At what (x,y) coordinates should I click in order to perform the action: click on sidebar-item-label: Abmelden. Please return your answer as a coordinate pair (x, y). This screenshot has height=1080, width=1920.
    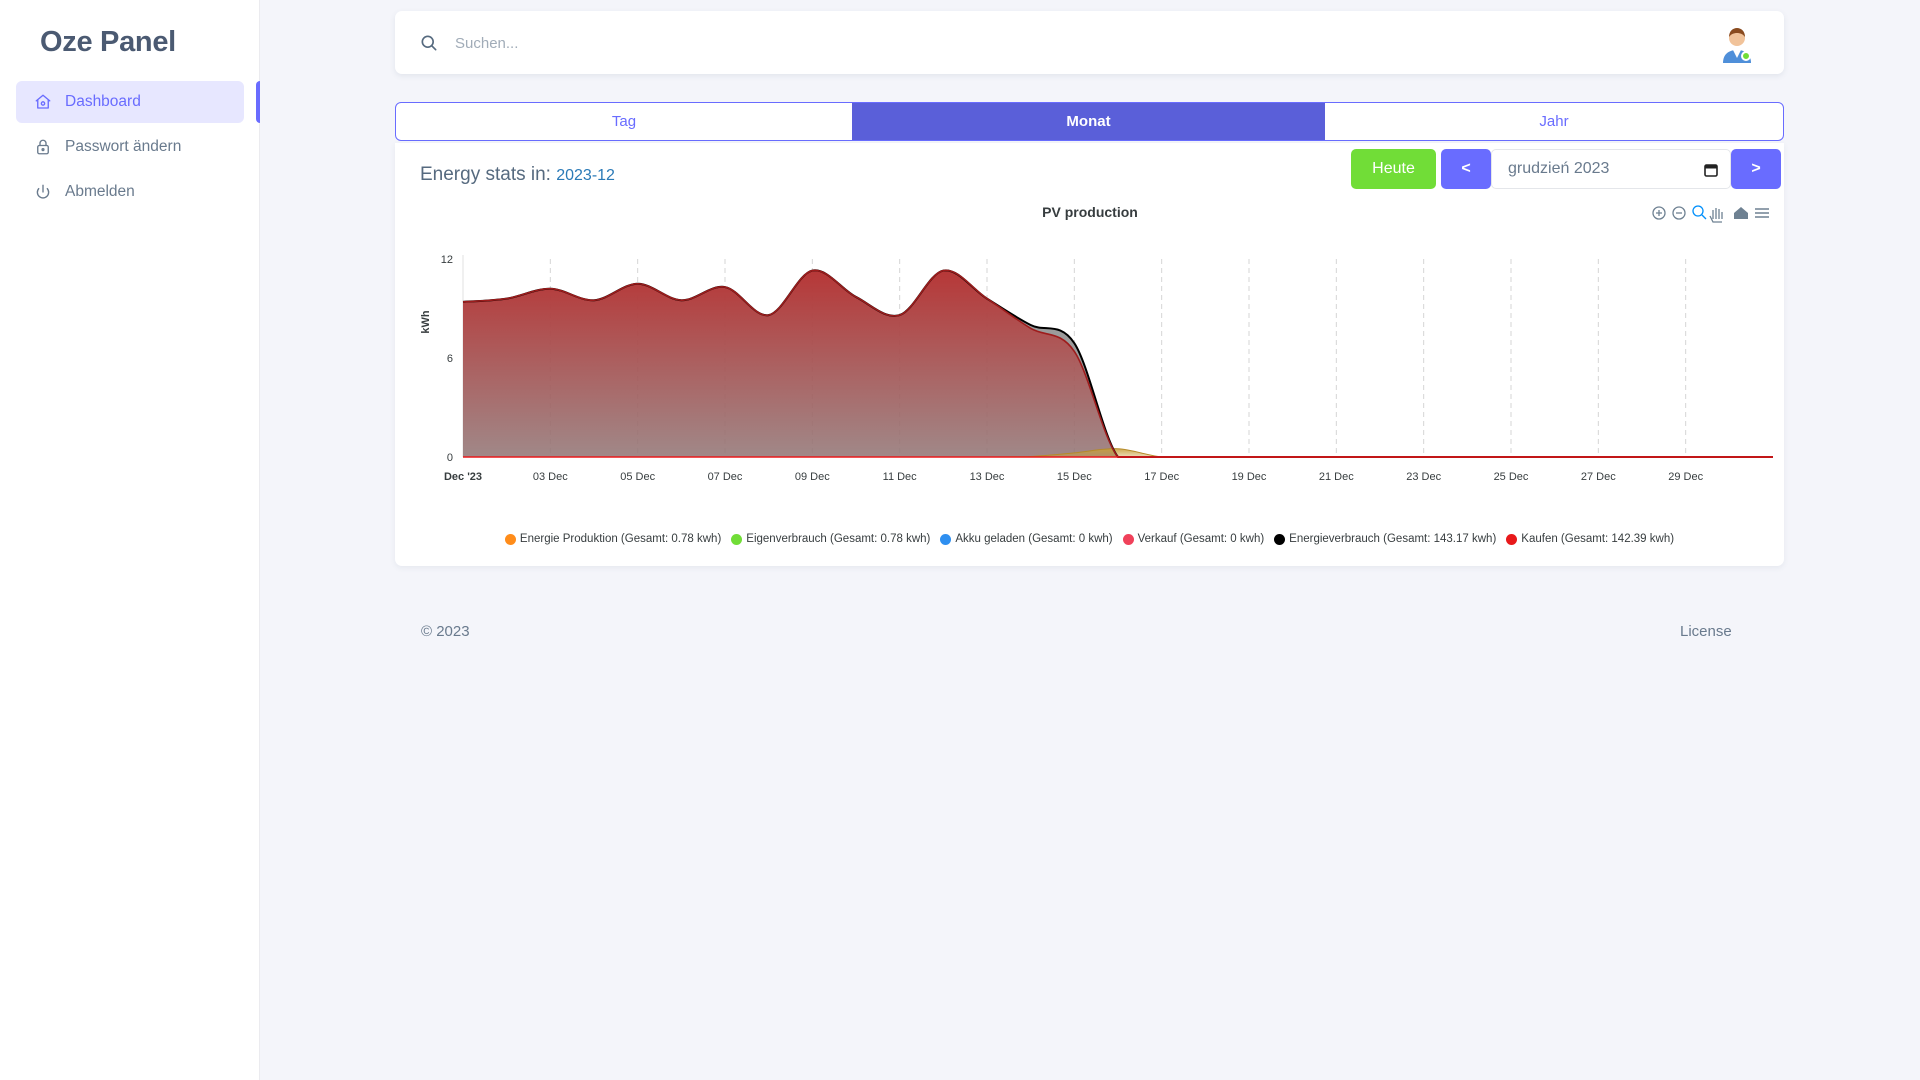
    Looking at the image, I should click on (100, 191).